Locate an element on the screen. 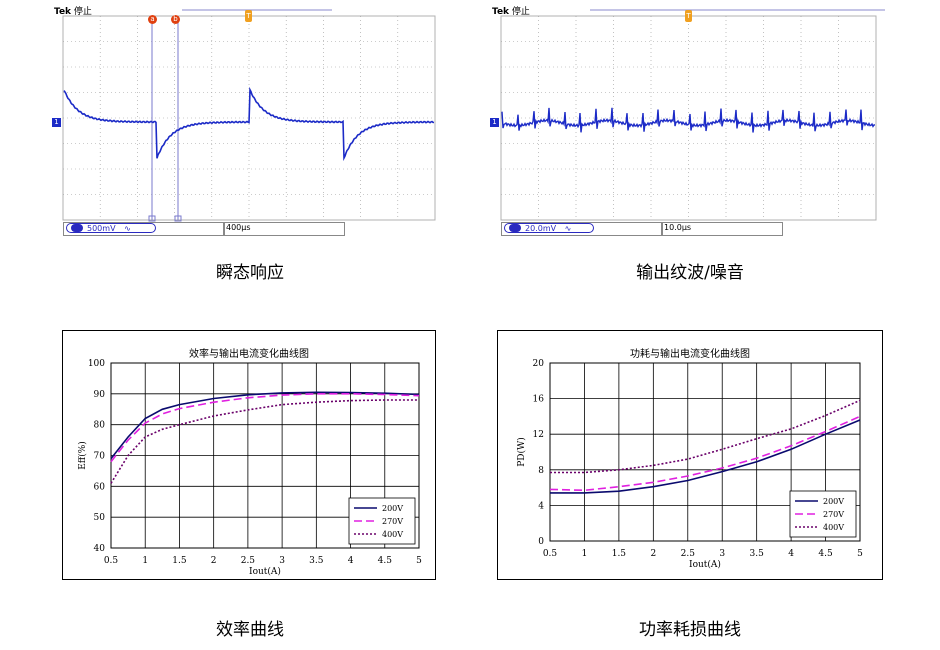 The width and height of the screenshot is (940, 650). y-tick-label: 16 is located at coordinates (539, 400).